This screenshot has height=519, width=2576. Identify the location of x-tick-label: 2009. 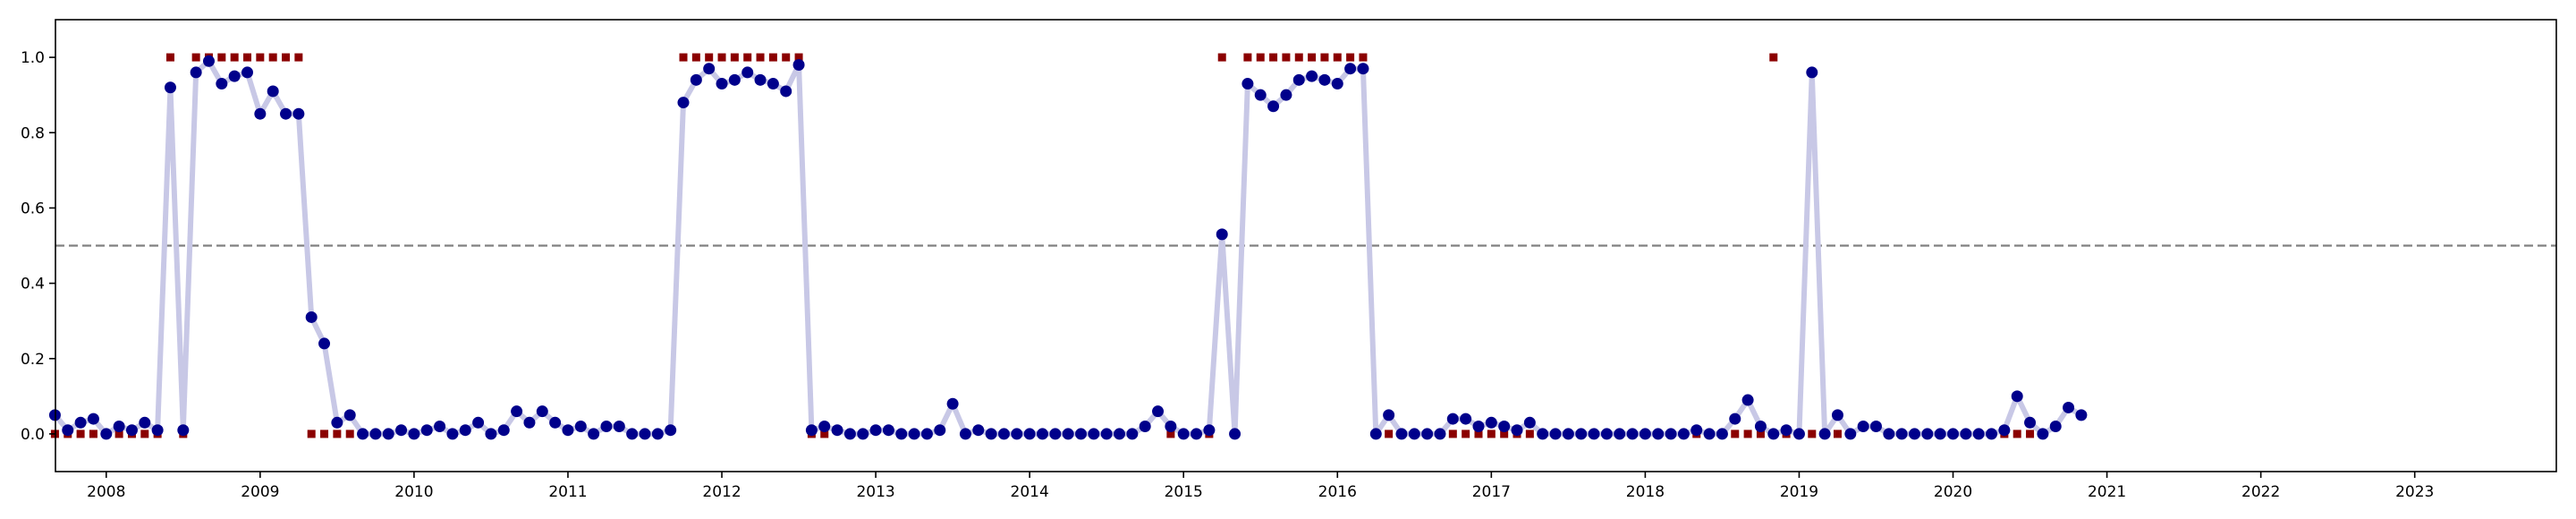
(260, 492).